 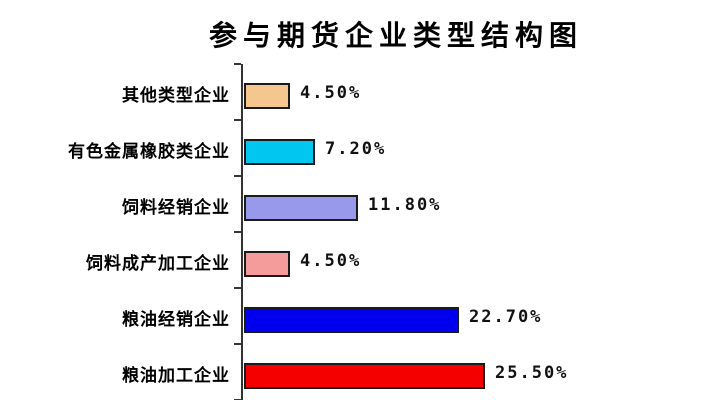 I want to click on chart-title: 参与期货企业类型结构图, so click(x=395, y=35).